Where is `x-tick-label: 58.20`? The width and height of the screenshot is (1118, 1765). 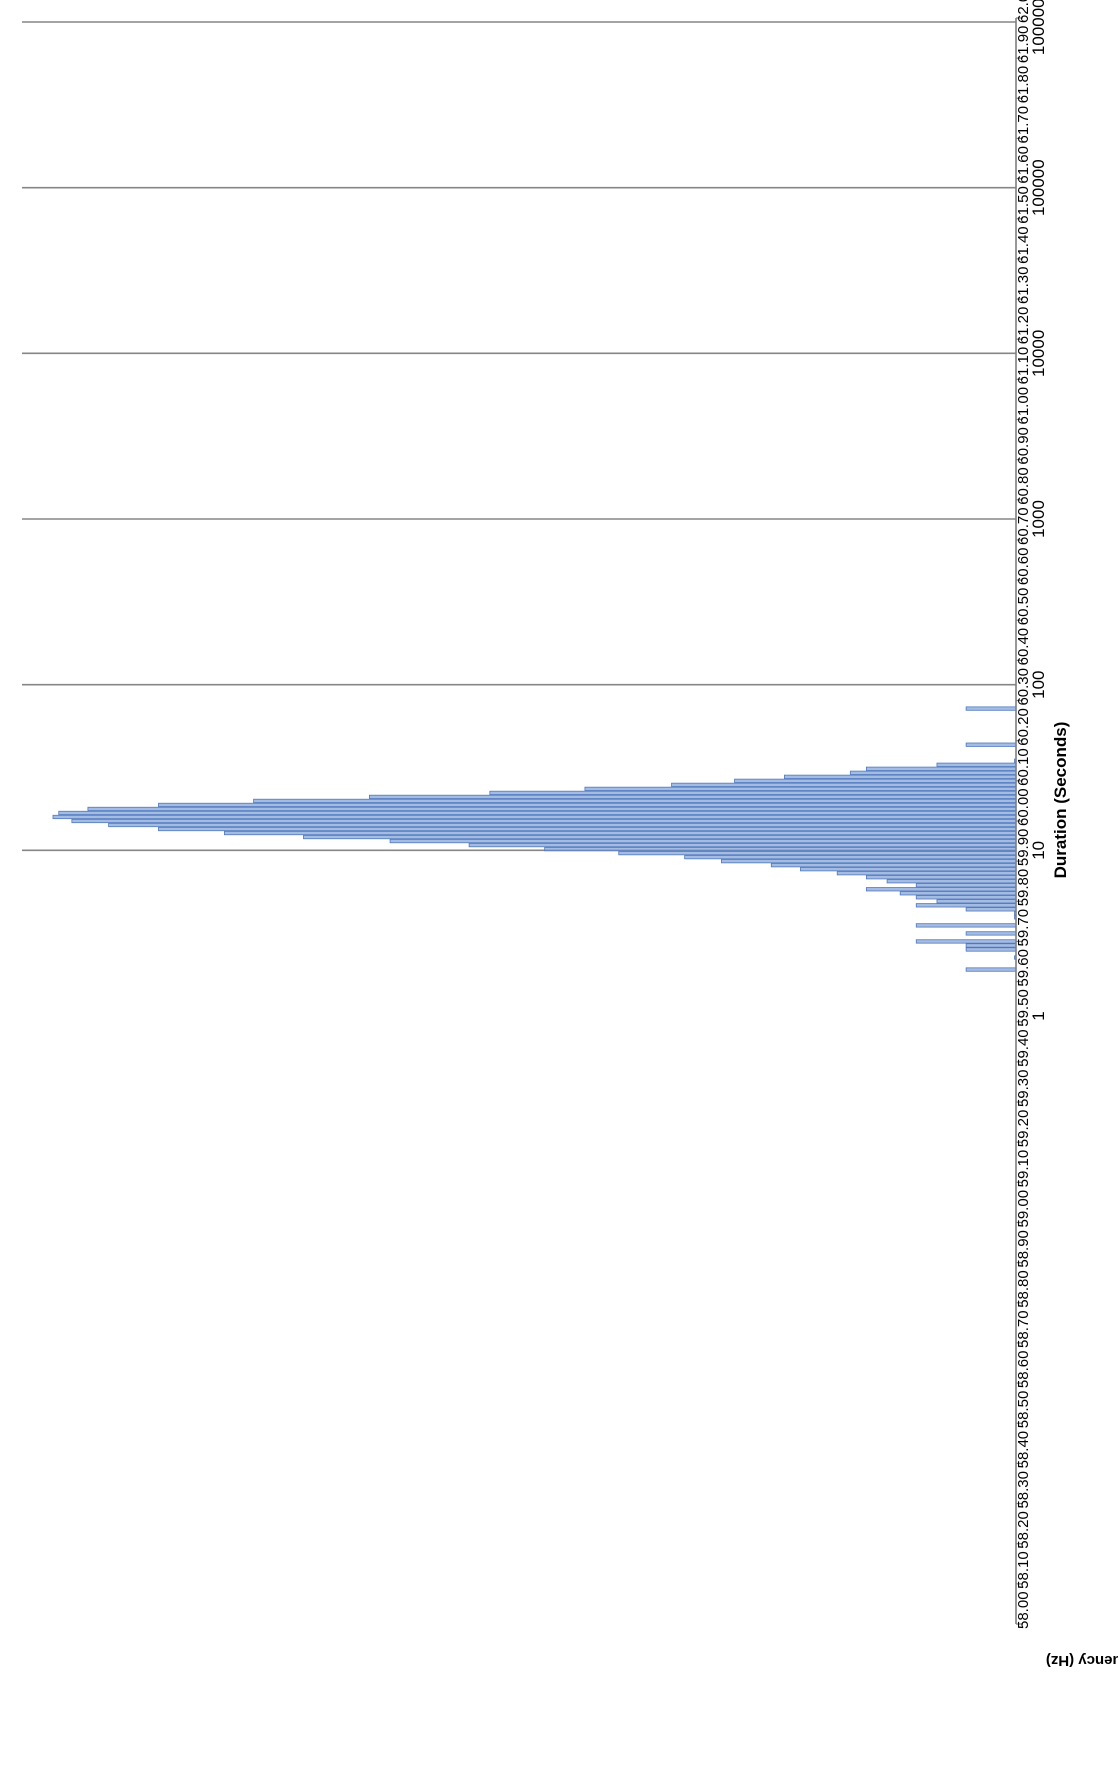
x-tick-label: 58.20 is located at coordinates (1023, 1530).